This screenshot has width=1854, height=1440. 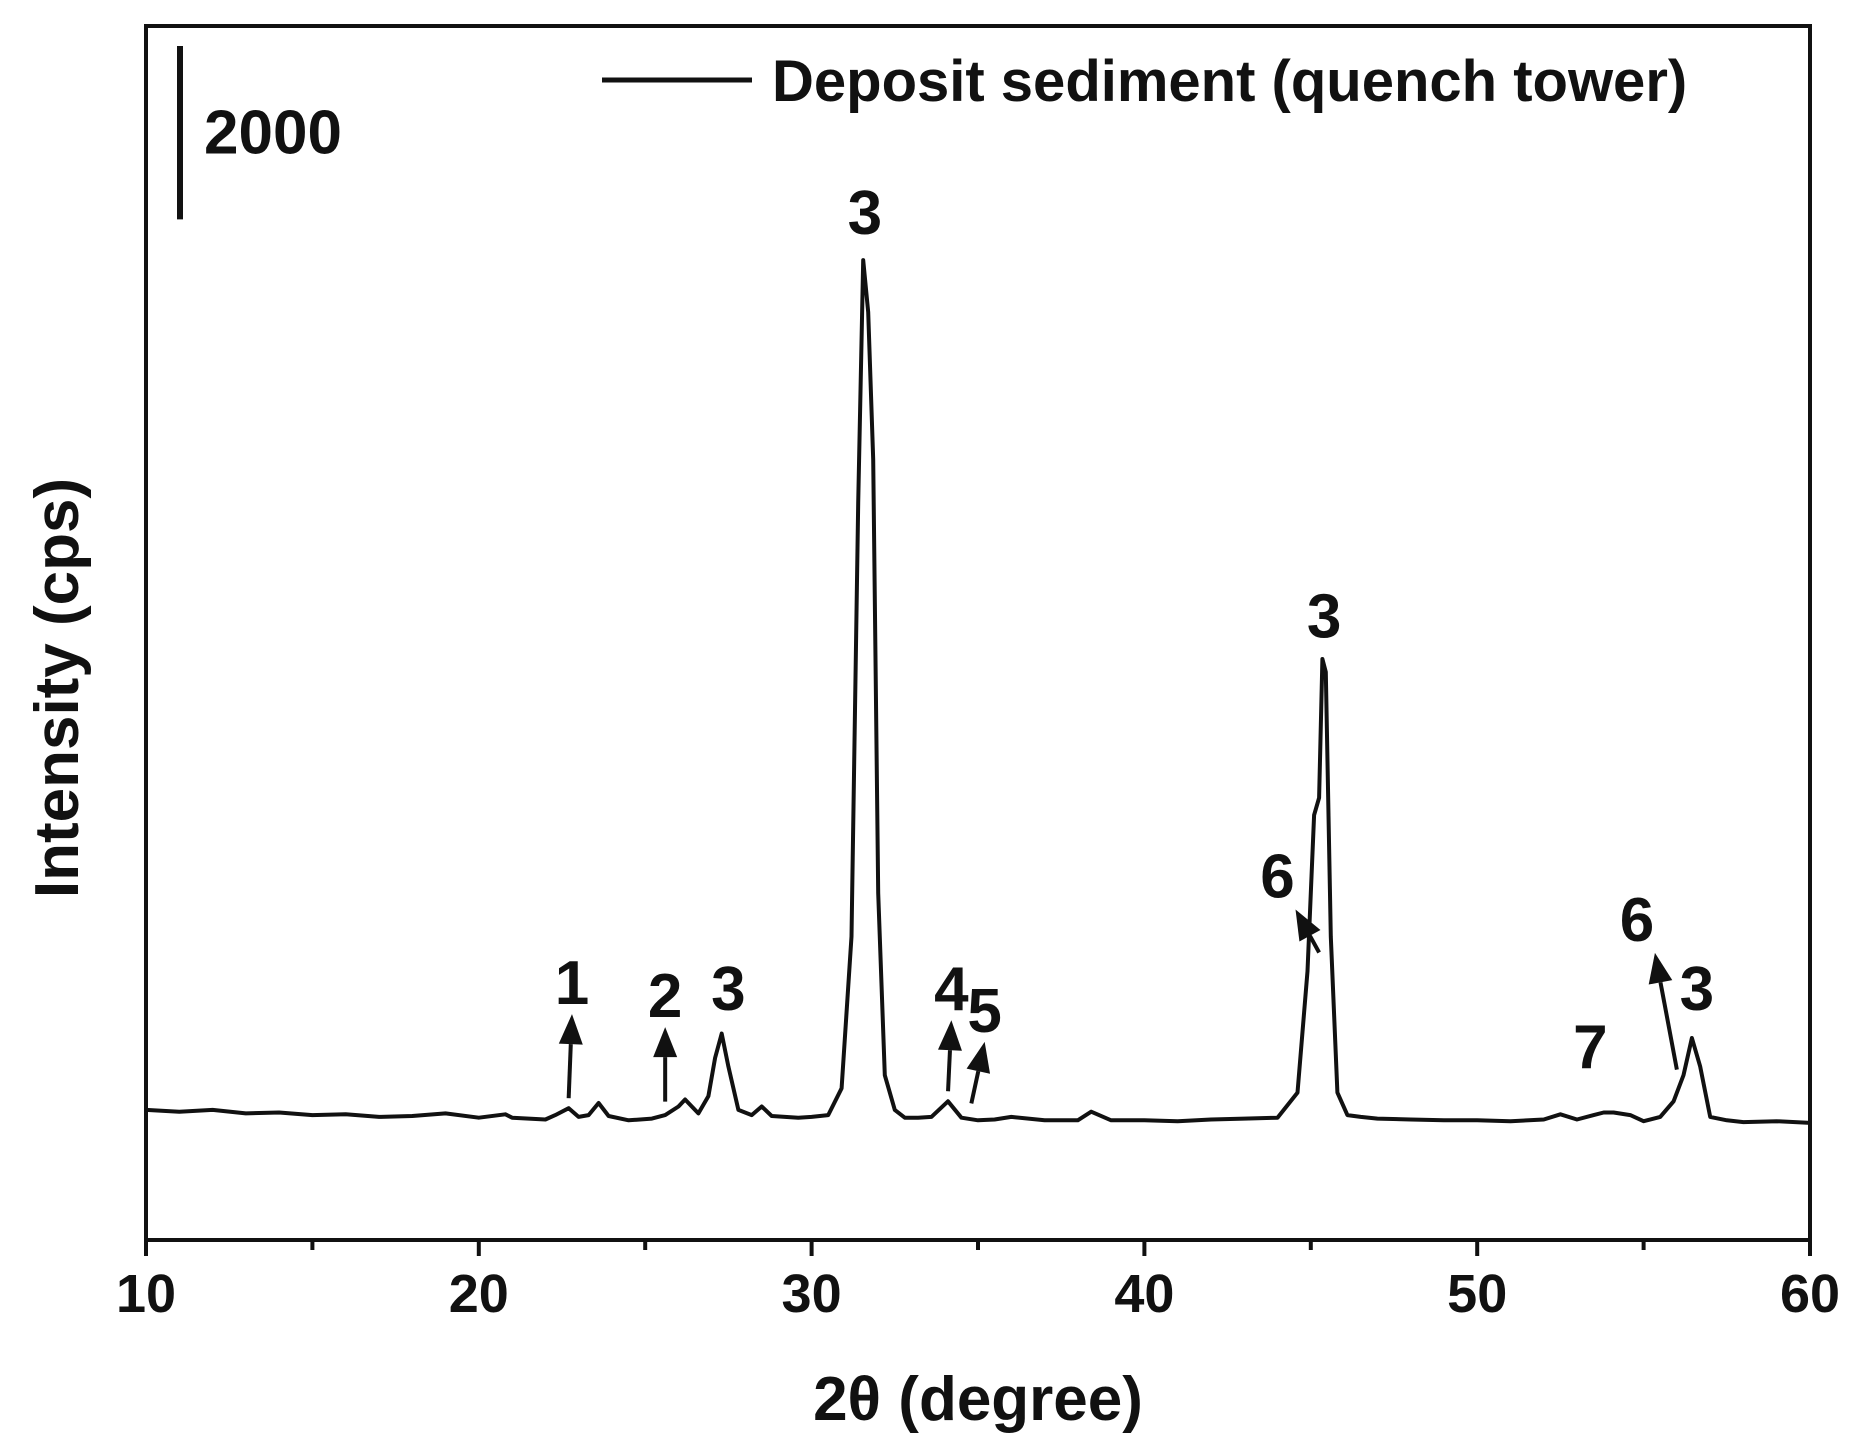 I want to click on x-axis-ticks: 10 20 30 40 50 60, so click(x=978, y=1282).